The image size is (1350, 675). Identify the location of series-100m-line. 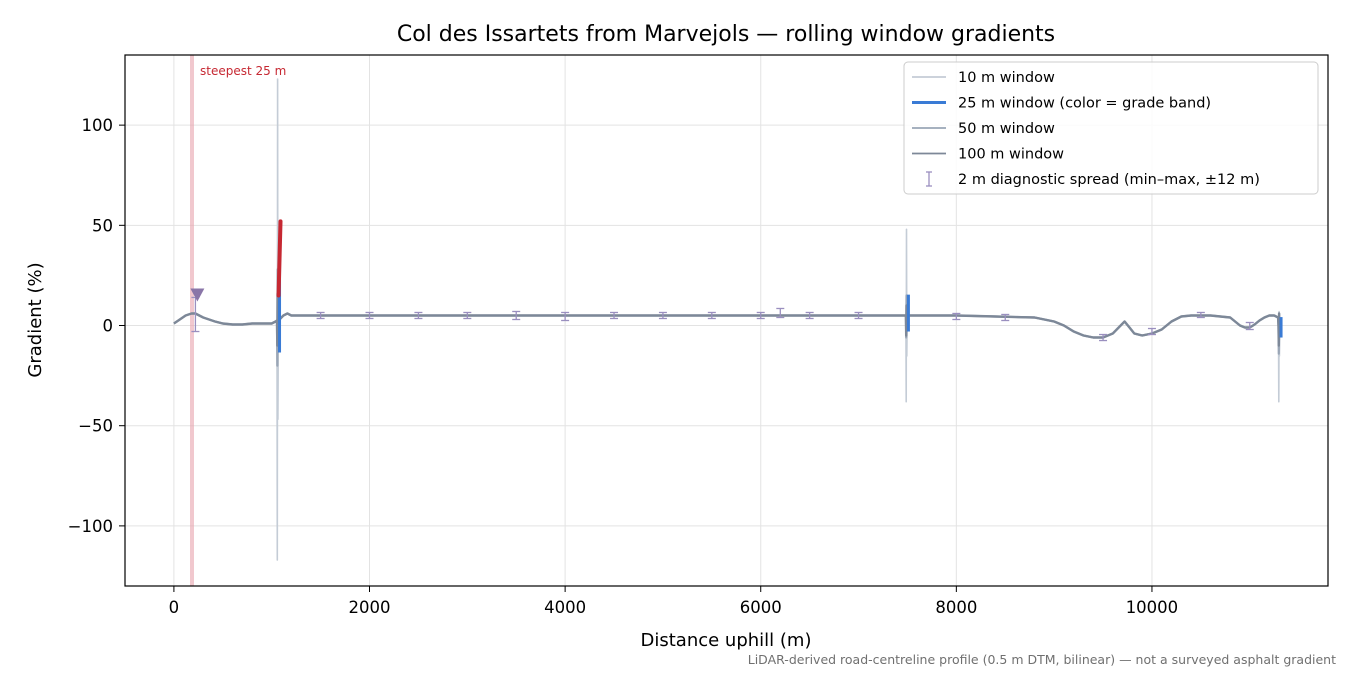
(727, 319).